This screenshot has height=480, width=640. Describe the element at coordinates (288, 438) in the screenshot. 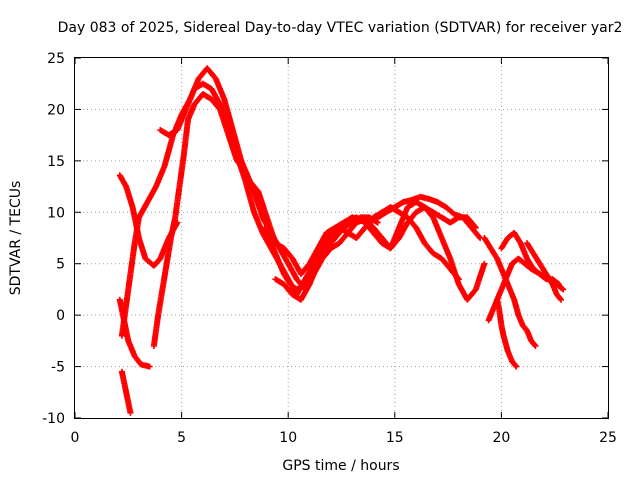

I see `x-tick-label: 10` at that location.